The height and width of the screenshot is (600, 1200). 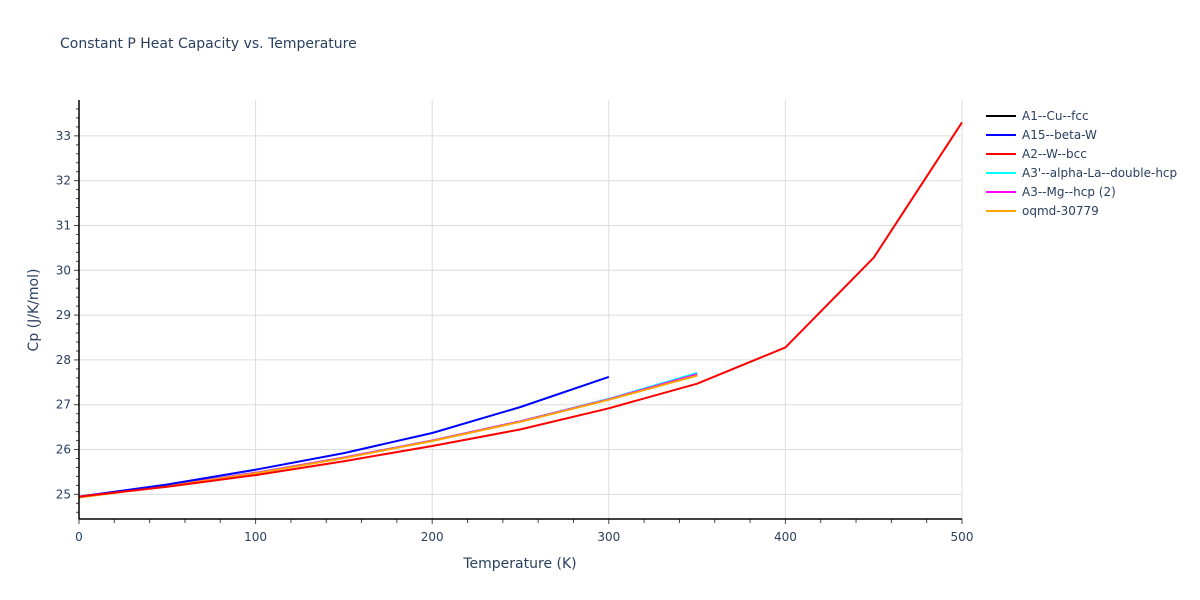 What do you see at coordinates (63, 136) in the screenshot?
I see `y-tick-label: 33` at bounding box center [63, 136].